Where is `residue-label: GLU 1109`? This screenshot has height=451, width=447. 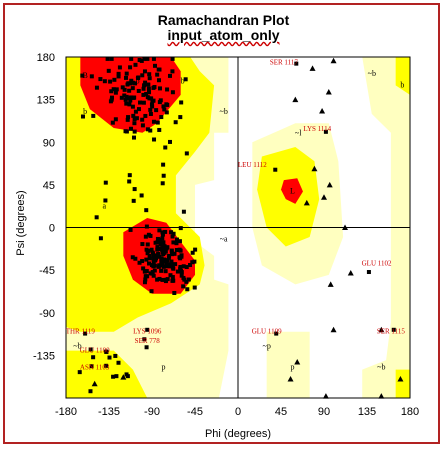 residue-label: GLU 1109 is located at coordinates (267, 332).